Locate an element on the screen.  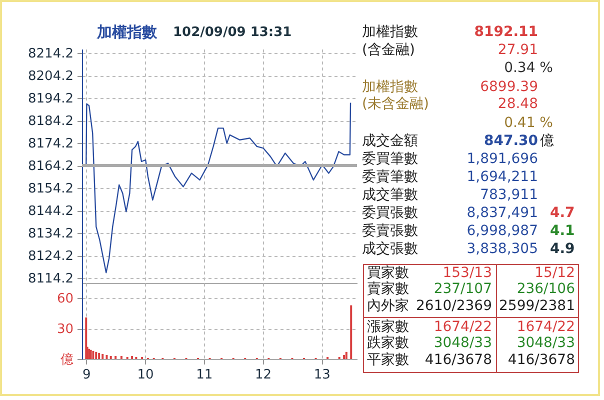
text: 4.9 is located at coordinates (562, 249).